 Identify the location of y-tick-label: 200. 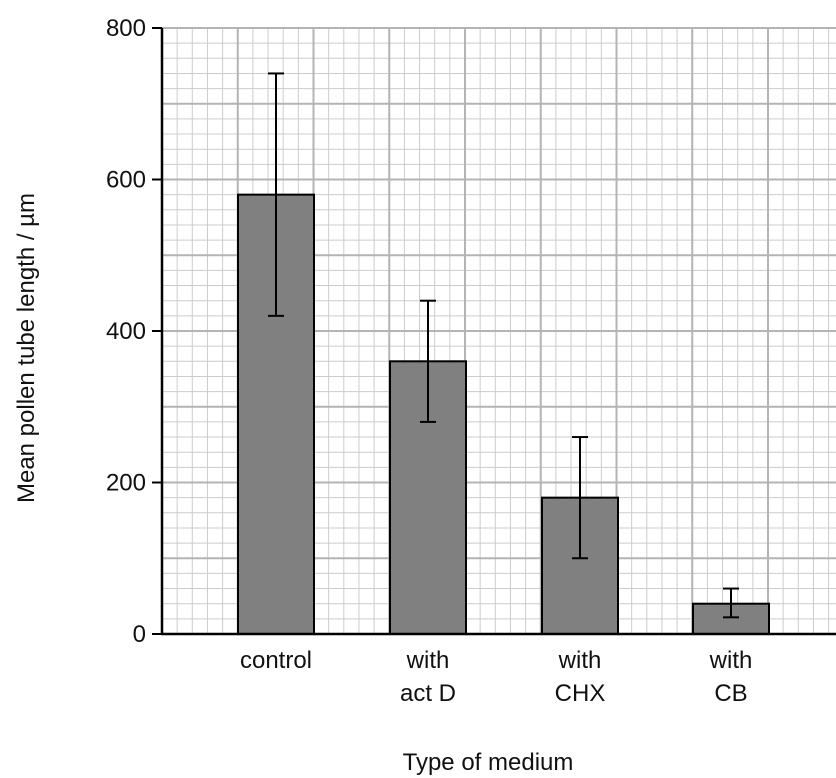
(126, 483).